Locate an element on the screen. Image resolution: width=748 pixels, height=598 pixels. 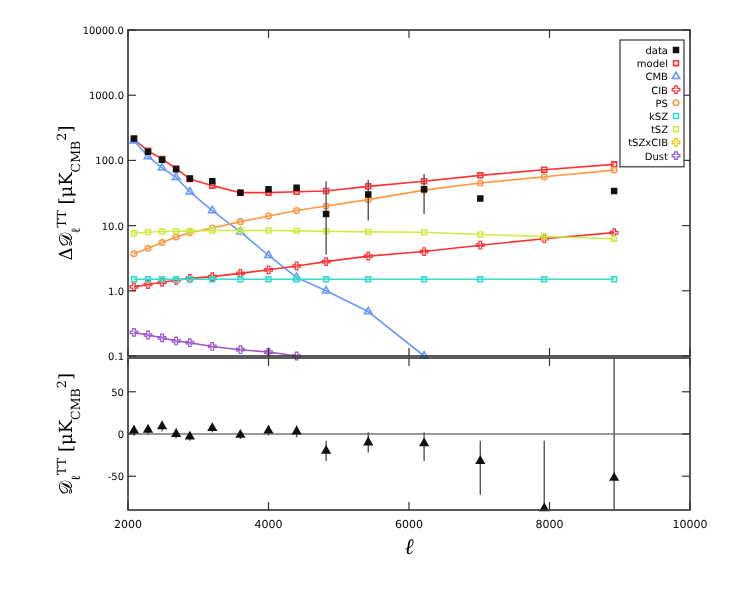
x-axis-title: ℓ is located at coordinates (409, 547).